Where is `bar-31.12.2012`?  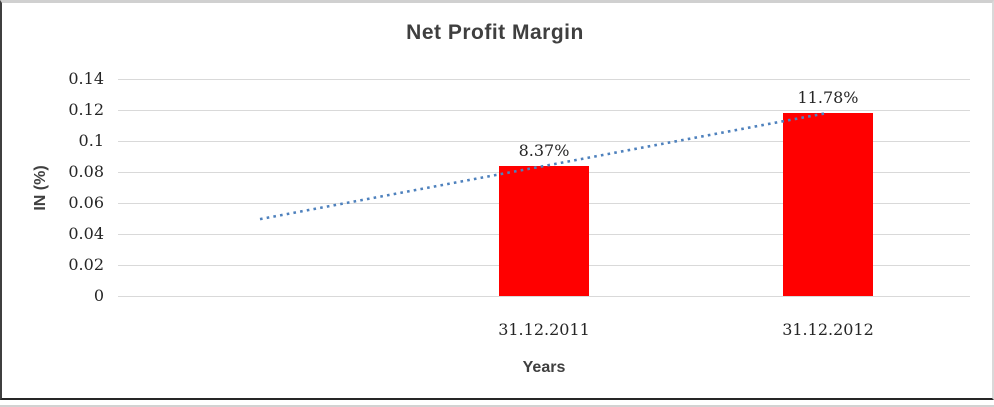
bar-31.12.2012 is located at coordinates (828, 204).